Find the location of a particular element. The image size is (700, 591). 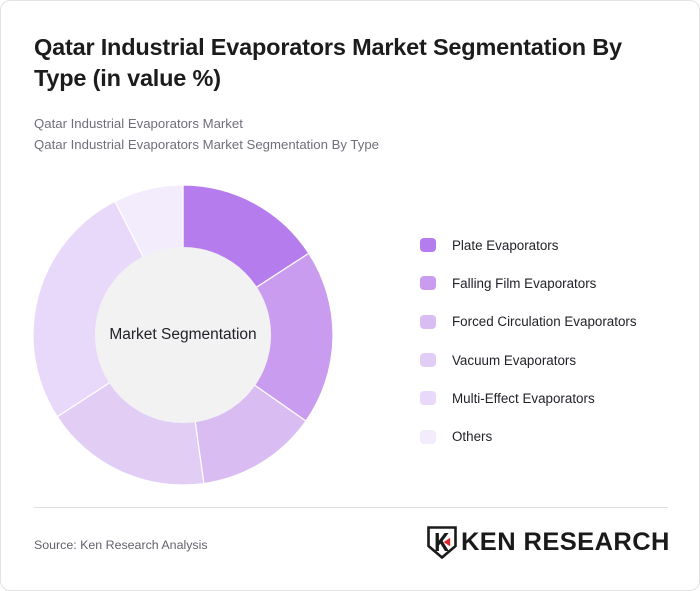

brand-logo-text: KEN RESEARCH is located at coordinates (566, 541).